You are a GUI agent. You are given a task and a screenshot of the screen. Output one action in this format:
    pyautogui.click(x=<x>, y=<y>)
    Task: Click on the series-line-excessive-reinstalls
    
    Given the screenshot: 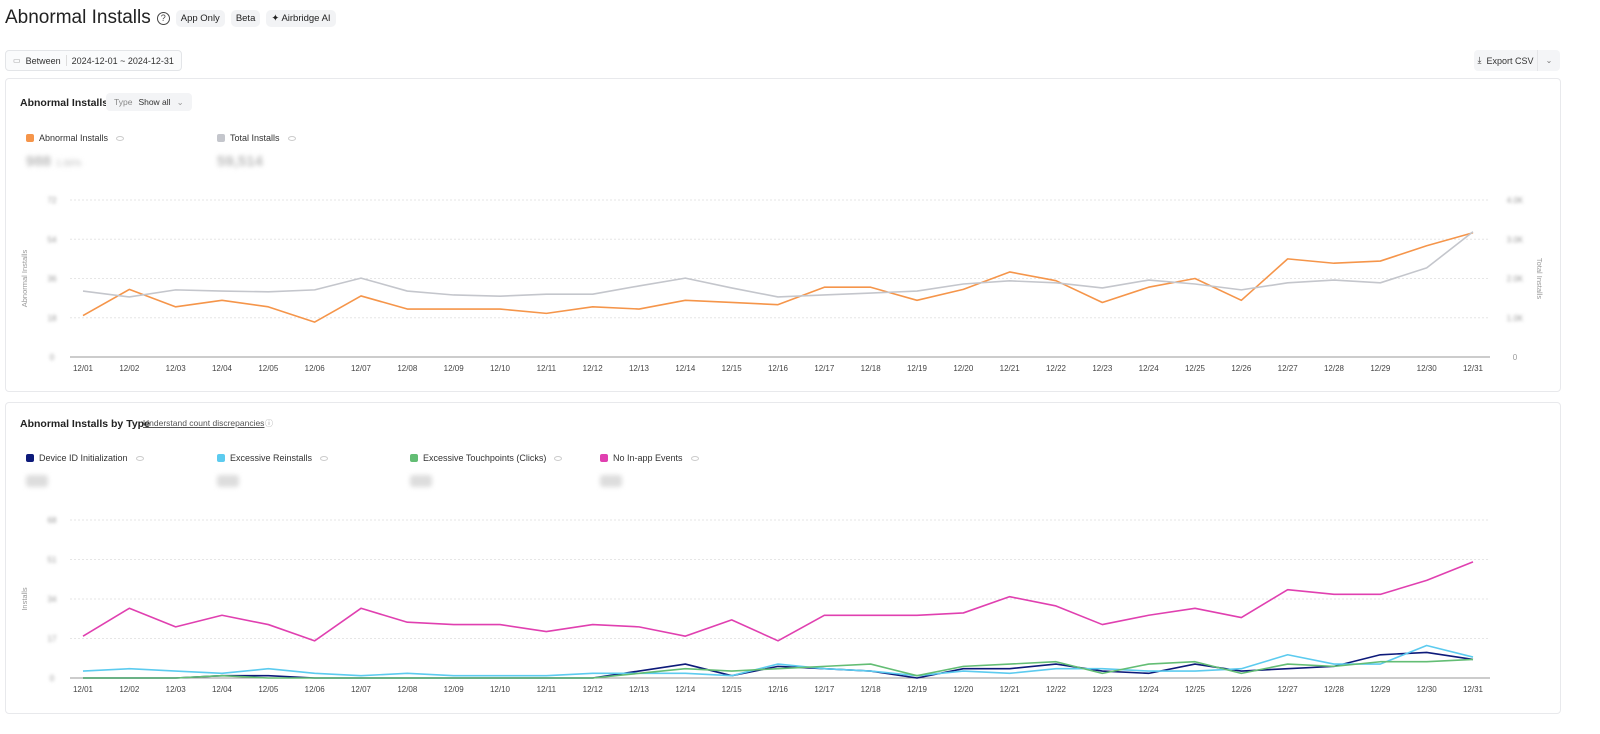 What is the action you would take?
    pyautogui.click(x=778, y=660)
    